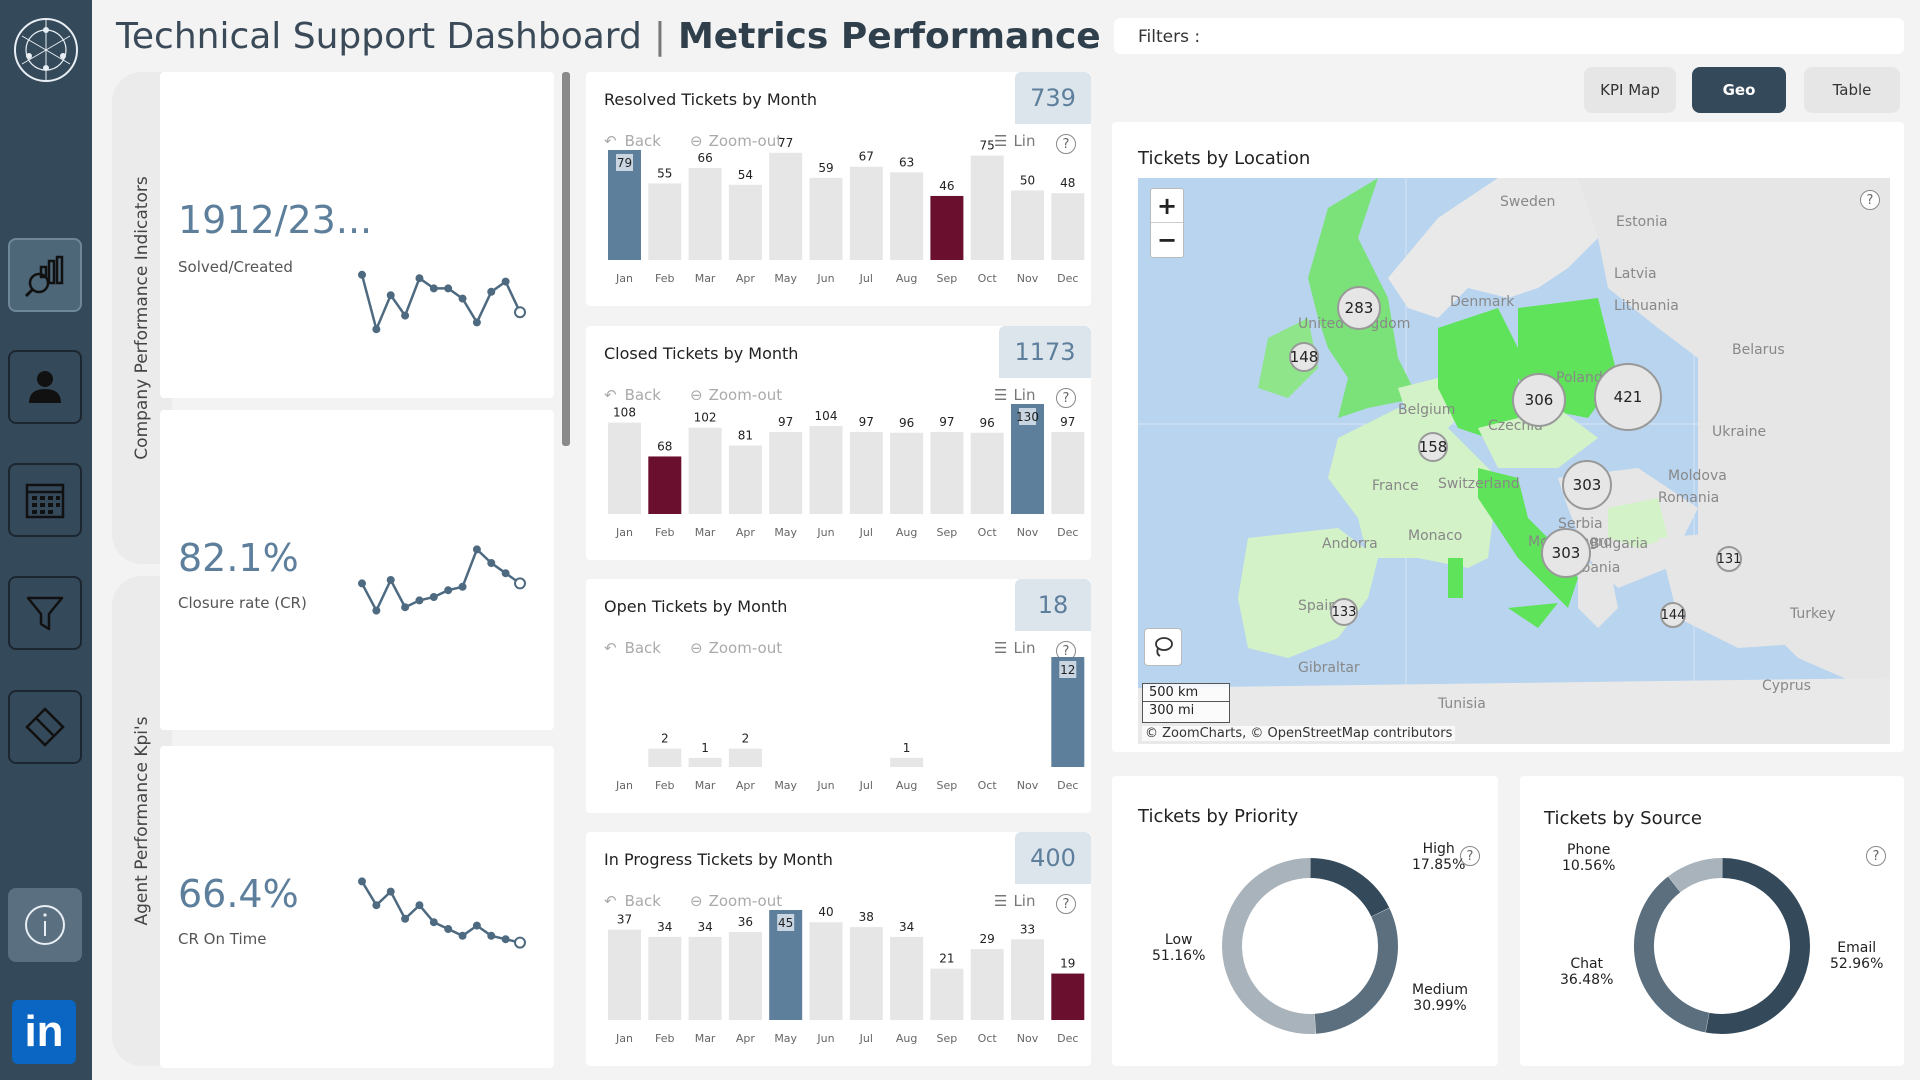 The height and width of the screenshot is (1080, 1920). What do you see at coordinates (866, 1038) in the screenshot?
I see `month-tick: Jul` at bounding box center [866, 1038].